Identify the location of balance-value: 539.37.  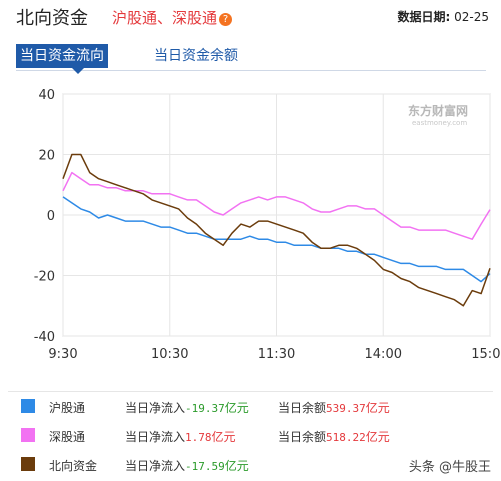
(346, 408).